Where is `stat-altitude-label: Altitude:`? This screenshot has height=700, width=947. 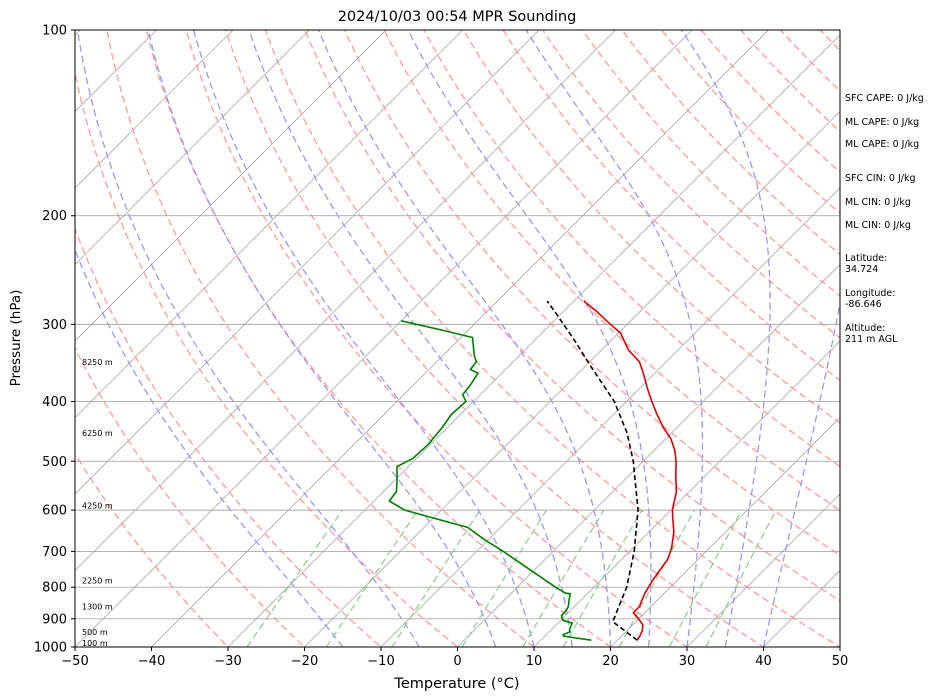 stat-altitude-label: Altitude: is located at coordinates (865, 328).